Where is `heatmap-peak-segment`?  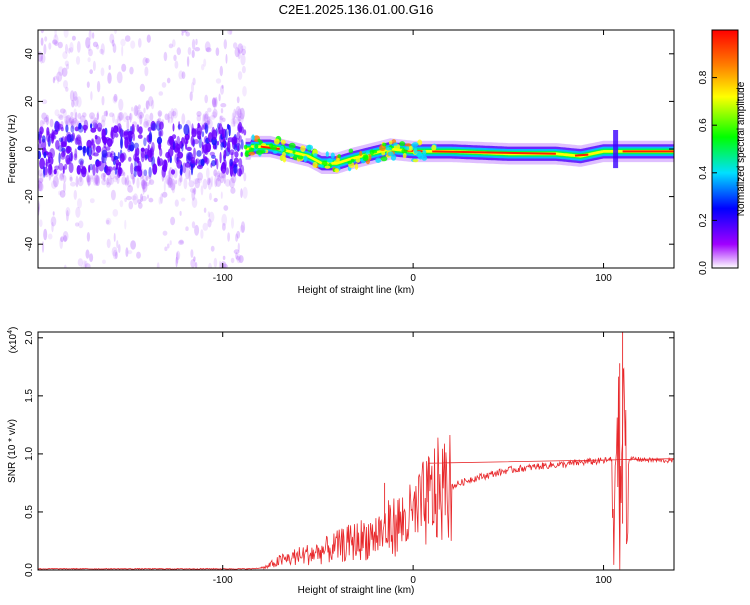
heatmap-peak-segment is located at coordinates (494, 152).